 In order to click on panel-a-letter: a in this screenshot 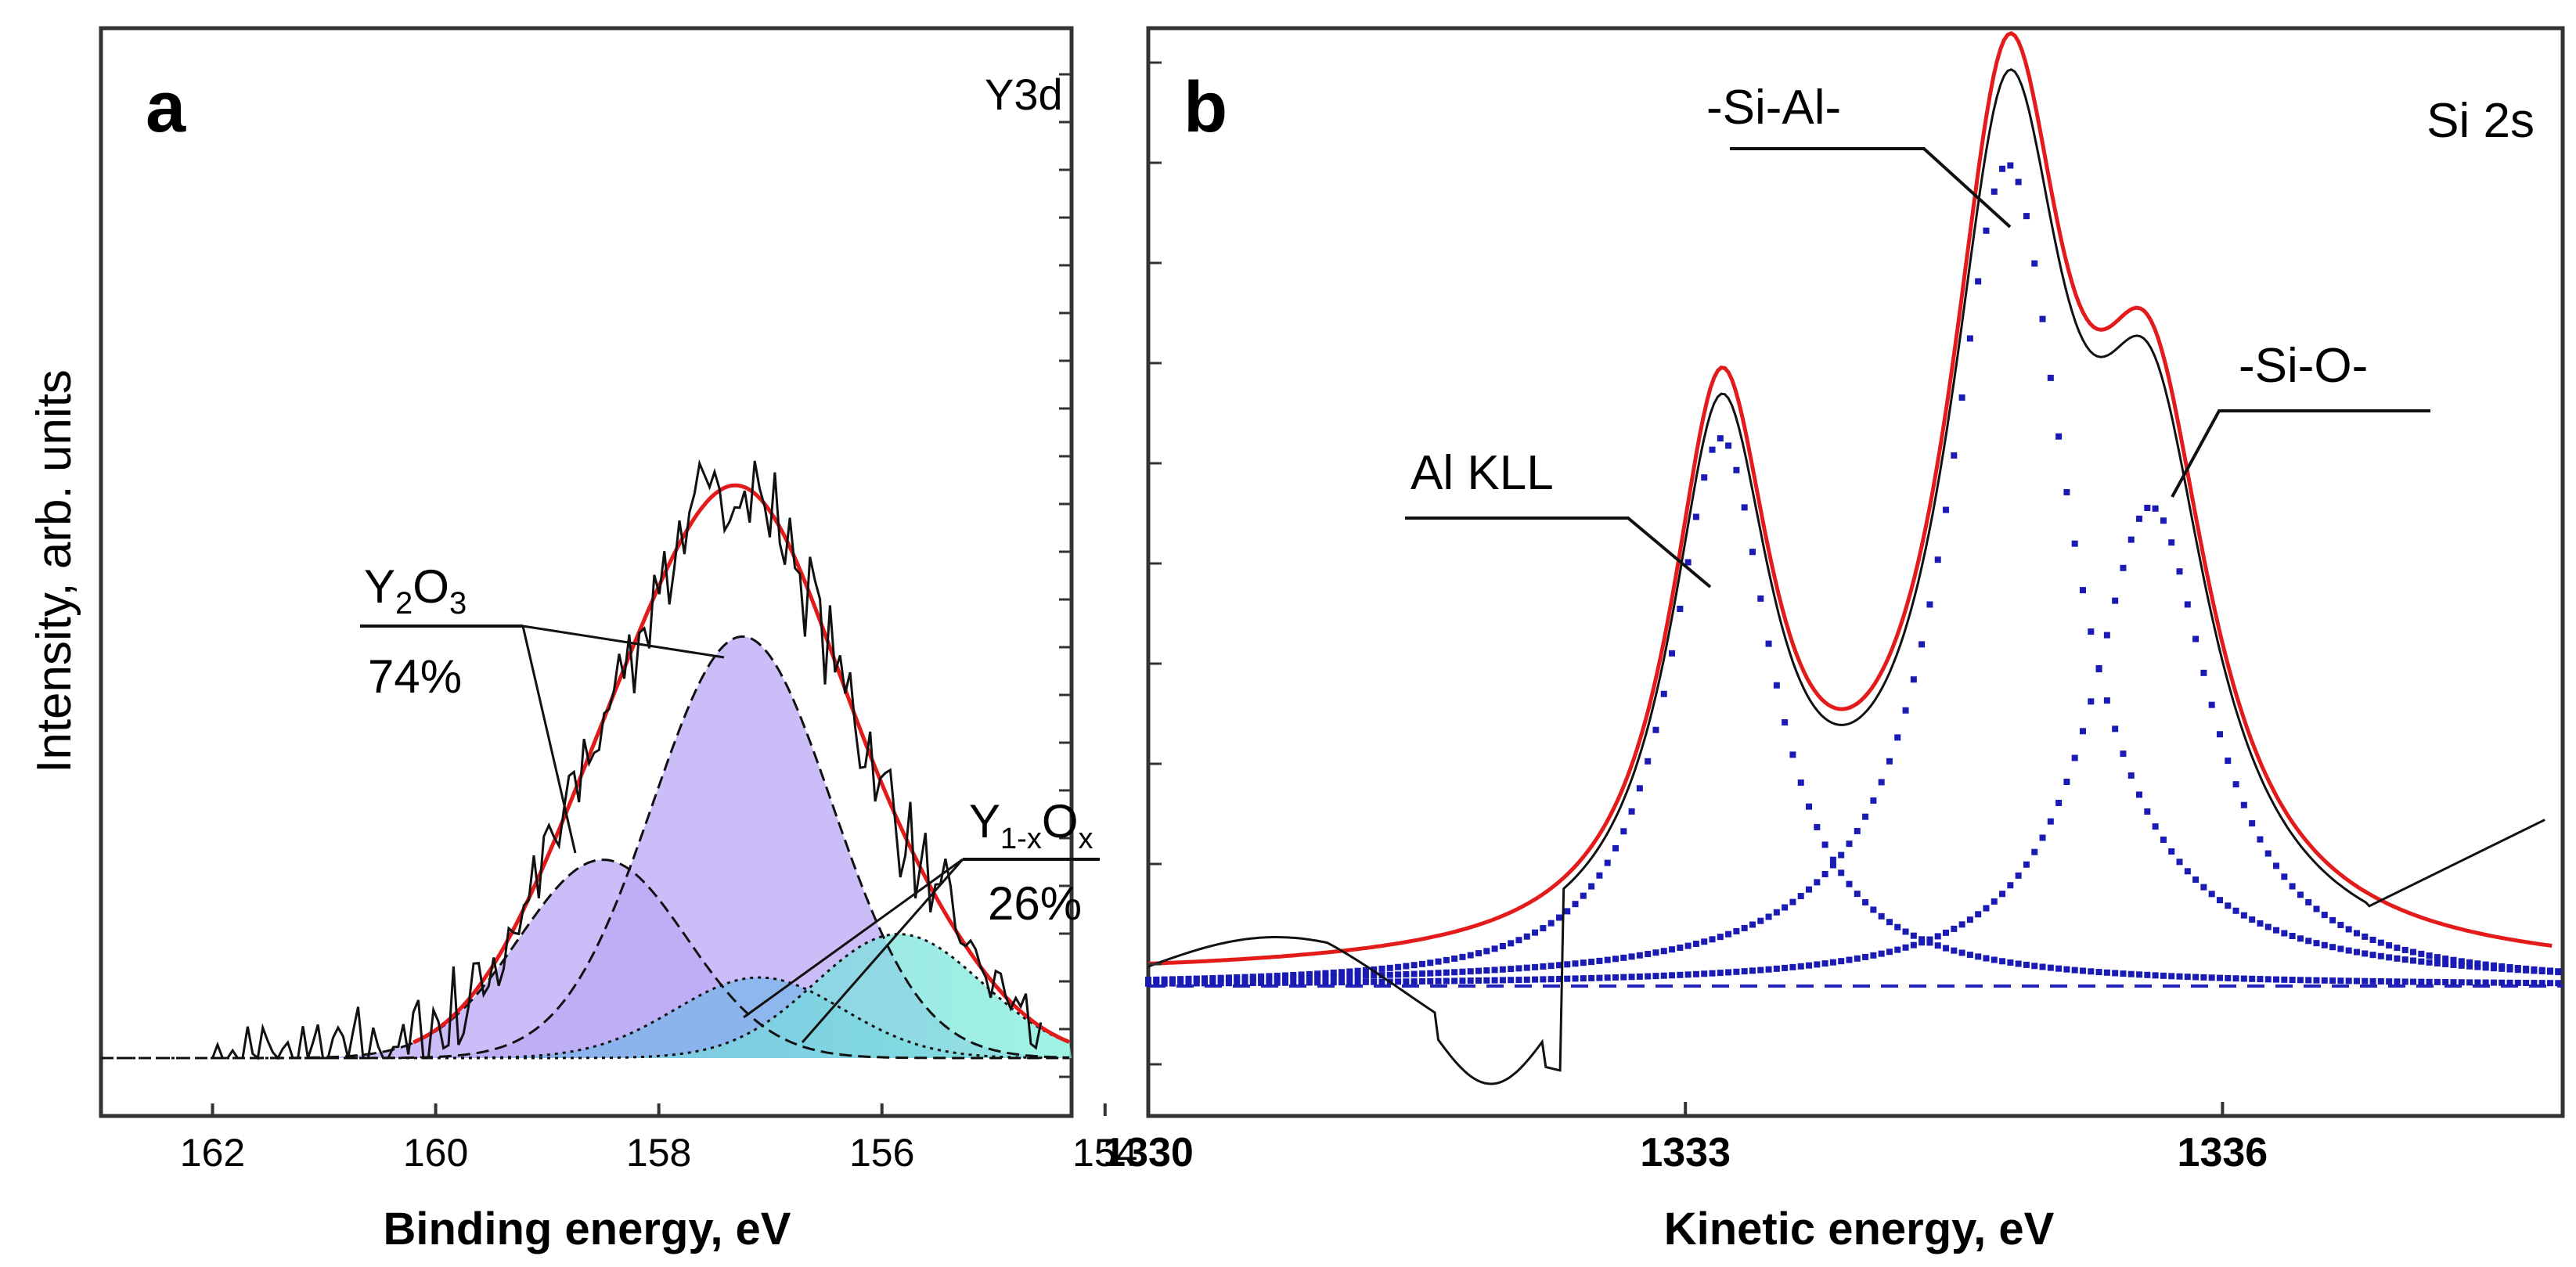, I will do `click(166, 107)`.